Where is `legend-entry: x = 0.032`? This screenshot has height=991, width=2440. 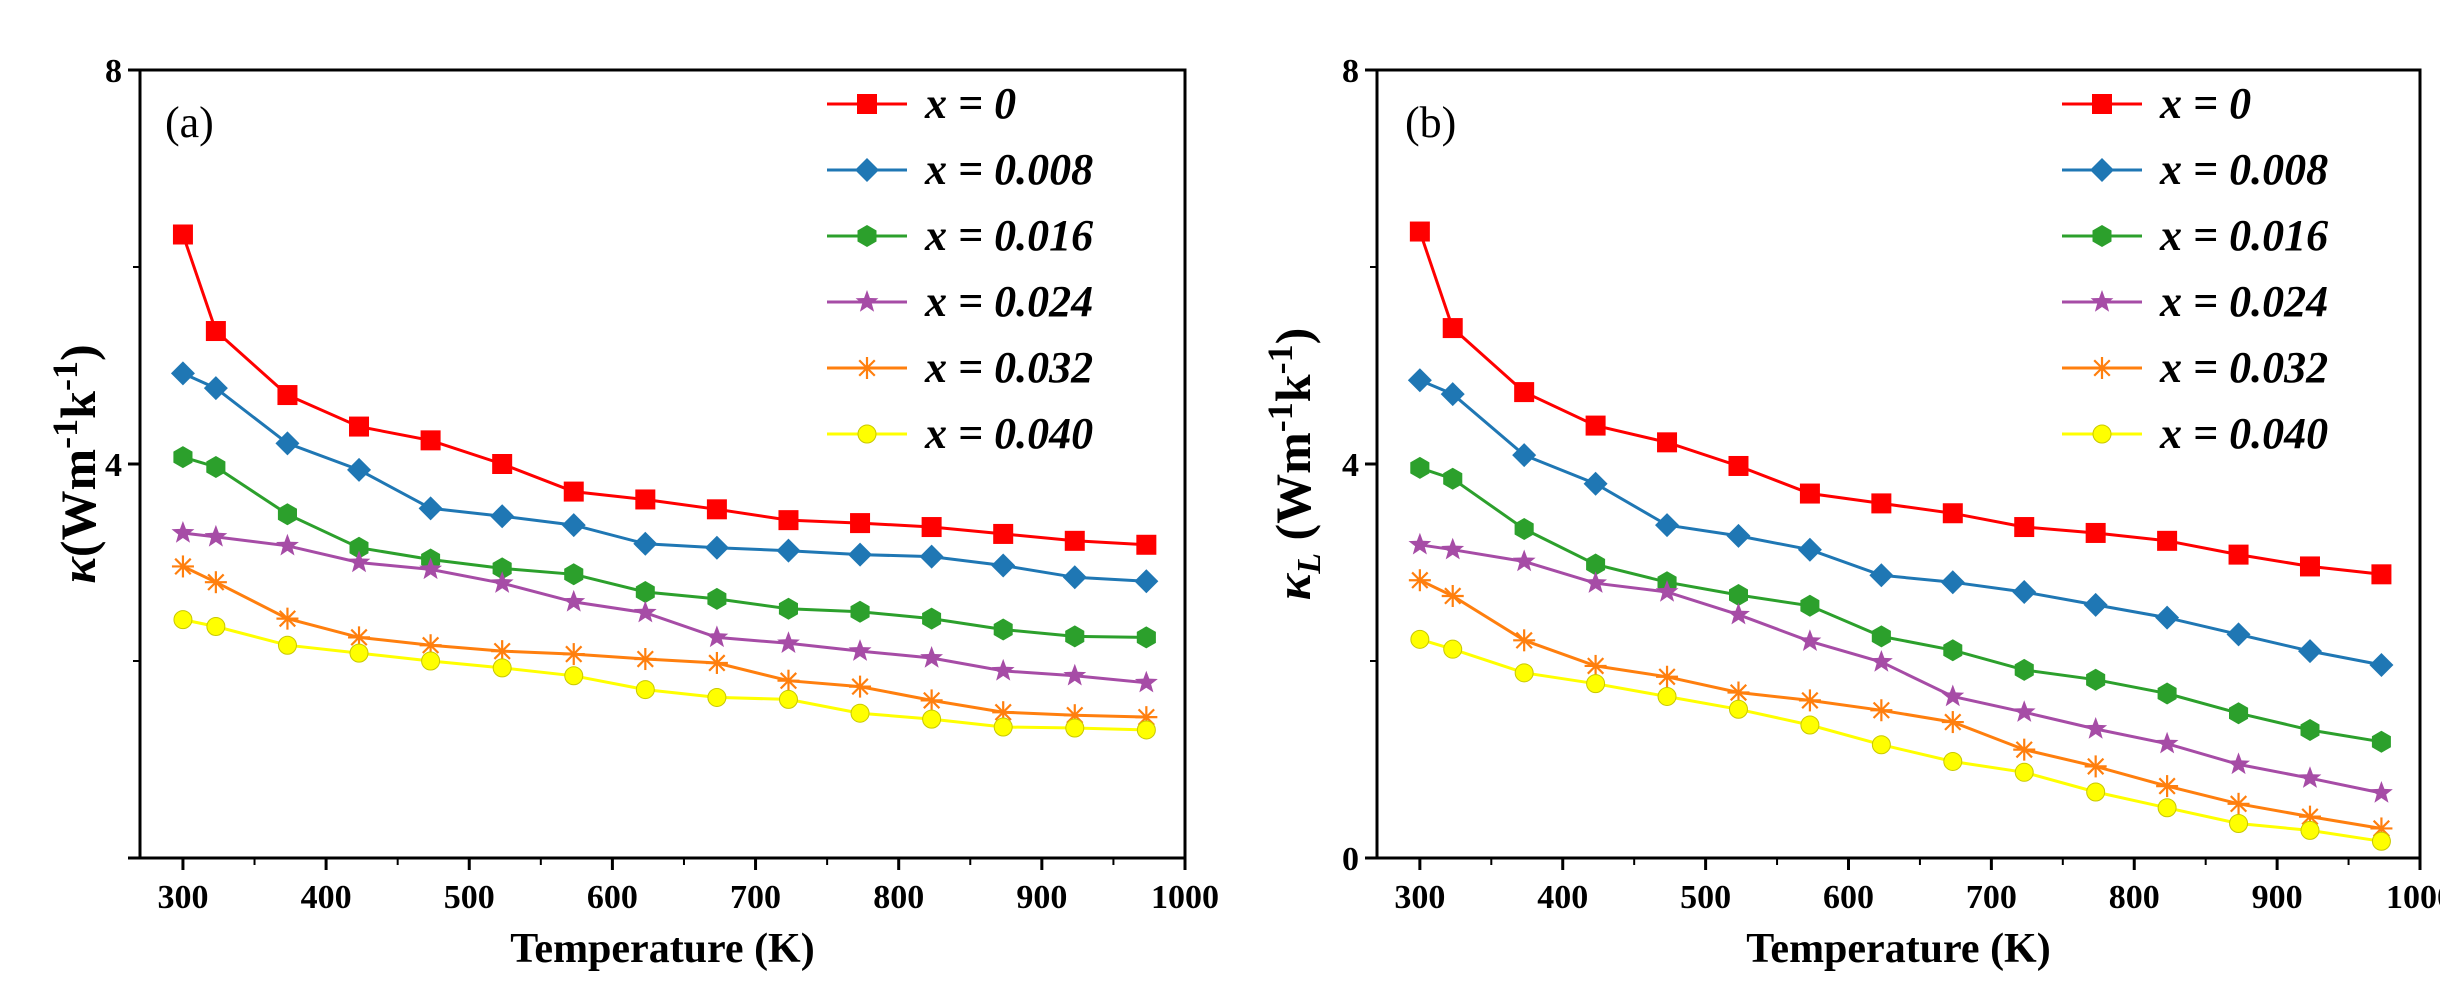
legend-entry: x = 0.032 is located at coordinates (960, 367).